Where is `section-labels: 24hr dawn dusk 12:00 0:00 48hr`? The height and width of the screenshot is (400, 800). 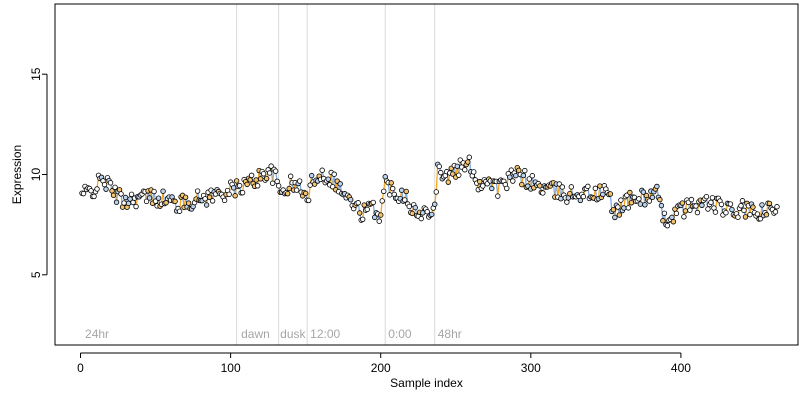 section-labels: 24hr dawn dusk 12:00 0:00 48hr is located at coordinates (273, 334).